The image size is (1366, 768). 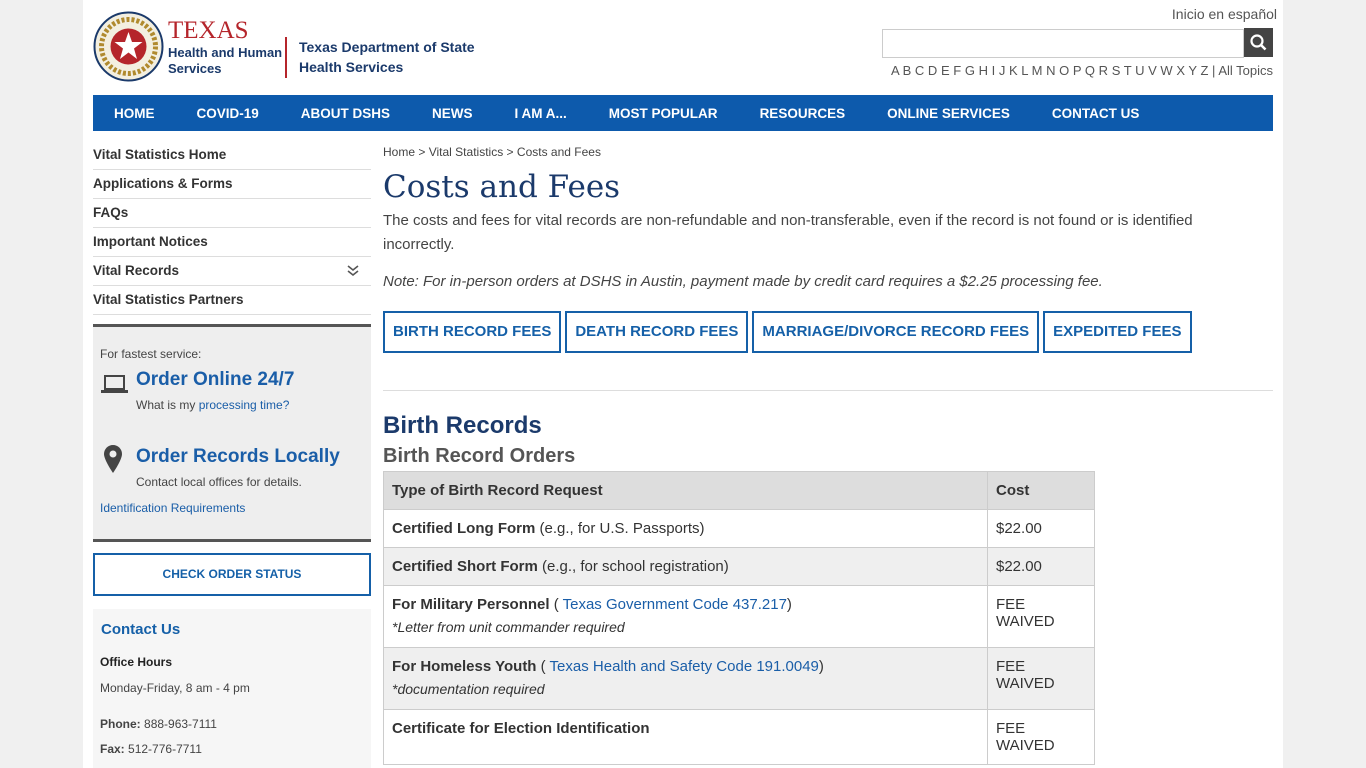 I want to click on request-label: Certificate for Election Identification, so click(x=521, y=728).